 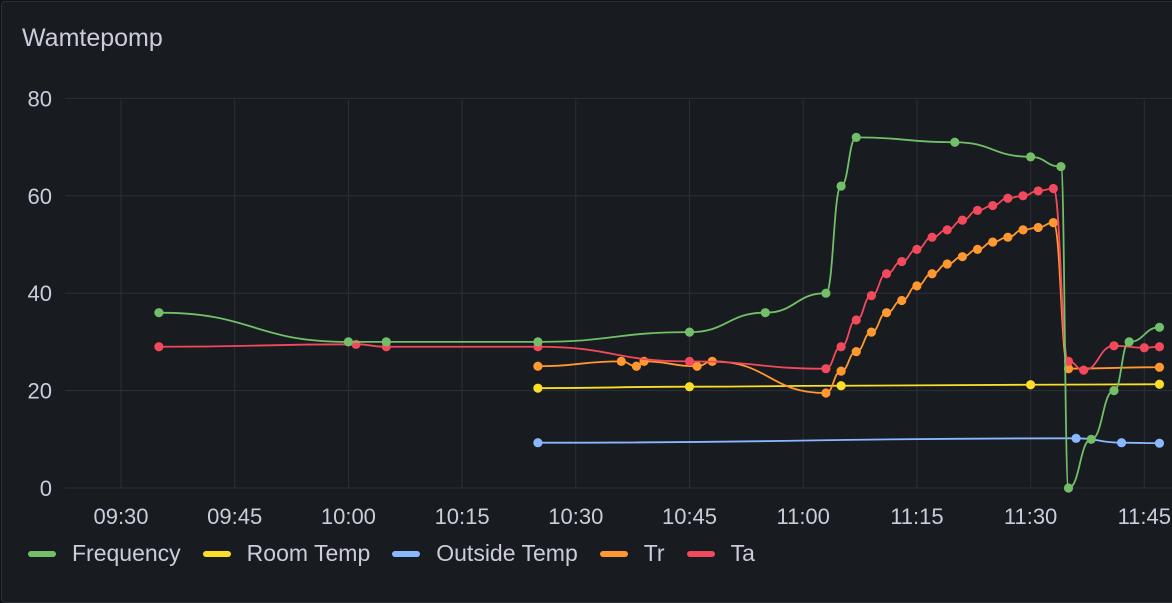 What do you see at coordinates (40, 196) in the screenshot?
I see `y-tick-label: 60` at bounding box center [40, 196].